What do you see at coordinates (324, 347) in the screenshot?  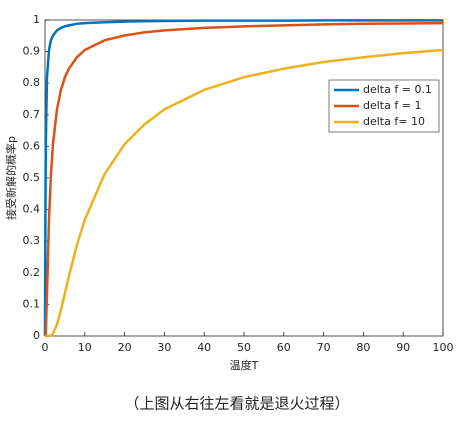 I see `x-tick-label: 70` at bounding box center [324, 347].